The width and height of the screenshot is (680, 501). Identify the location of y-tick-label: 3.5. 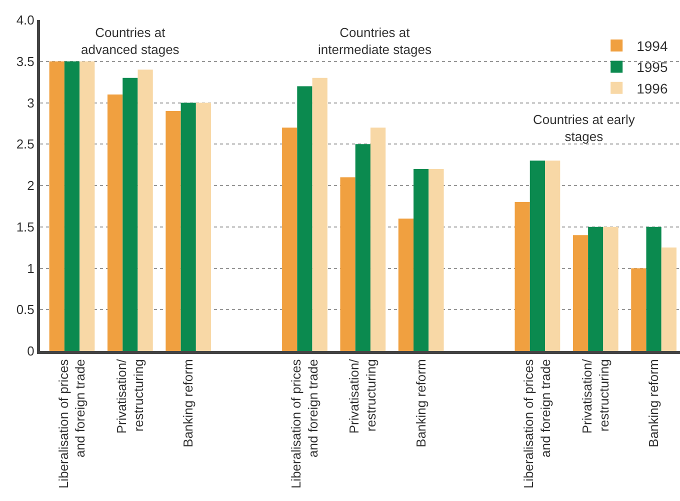
(25, 61).